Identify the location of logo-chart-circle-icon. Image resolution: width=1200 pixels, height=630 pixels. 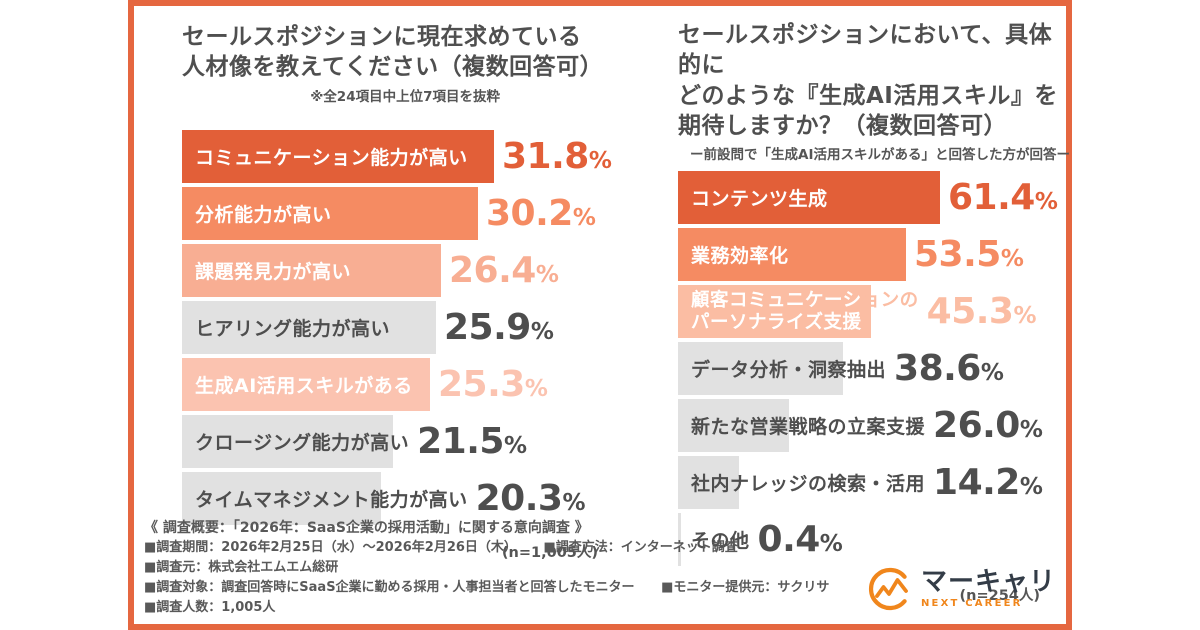
(888, 589).